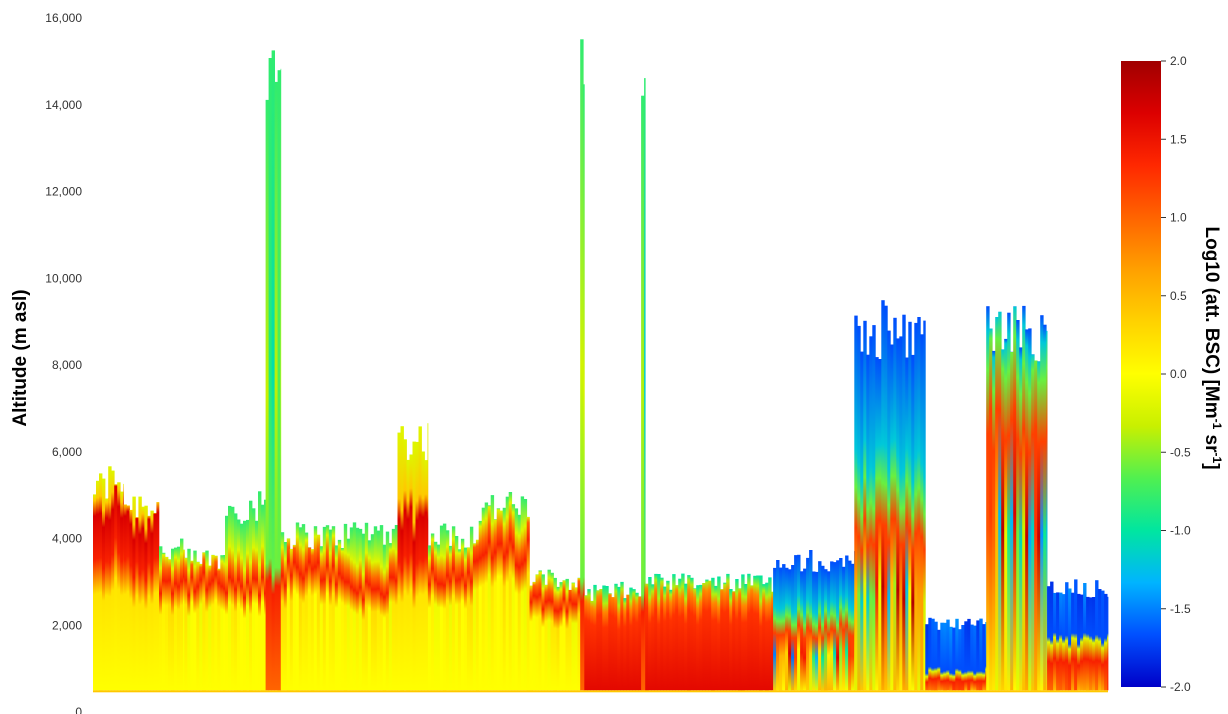  Describe the element at coordinates (1178, 374) in the screenshot. I see `colorbar-tick-label: 0.0` at that location.